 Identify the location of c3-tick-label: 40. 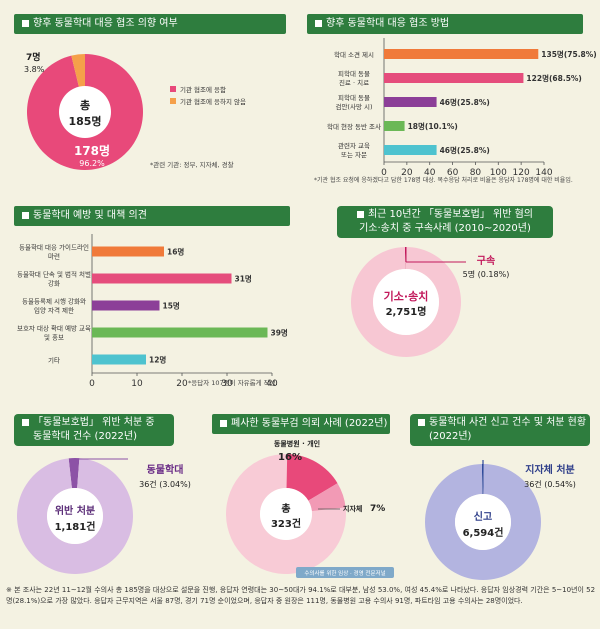
(272, 384).